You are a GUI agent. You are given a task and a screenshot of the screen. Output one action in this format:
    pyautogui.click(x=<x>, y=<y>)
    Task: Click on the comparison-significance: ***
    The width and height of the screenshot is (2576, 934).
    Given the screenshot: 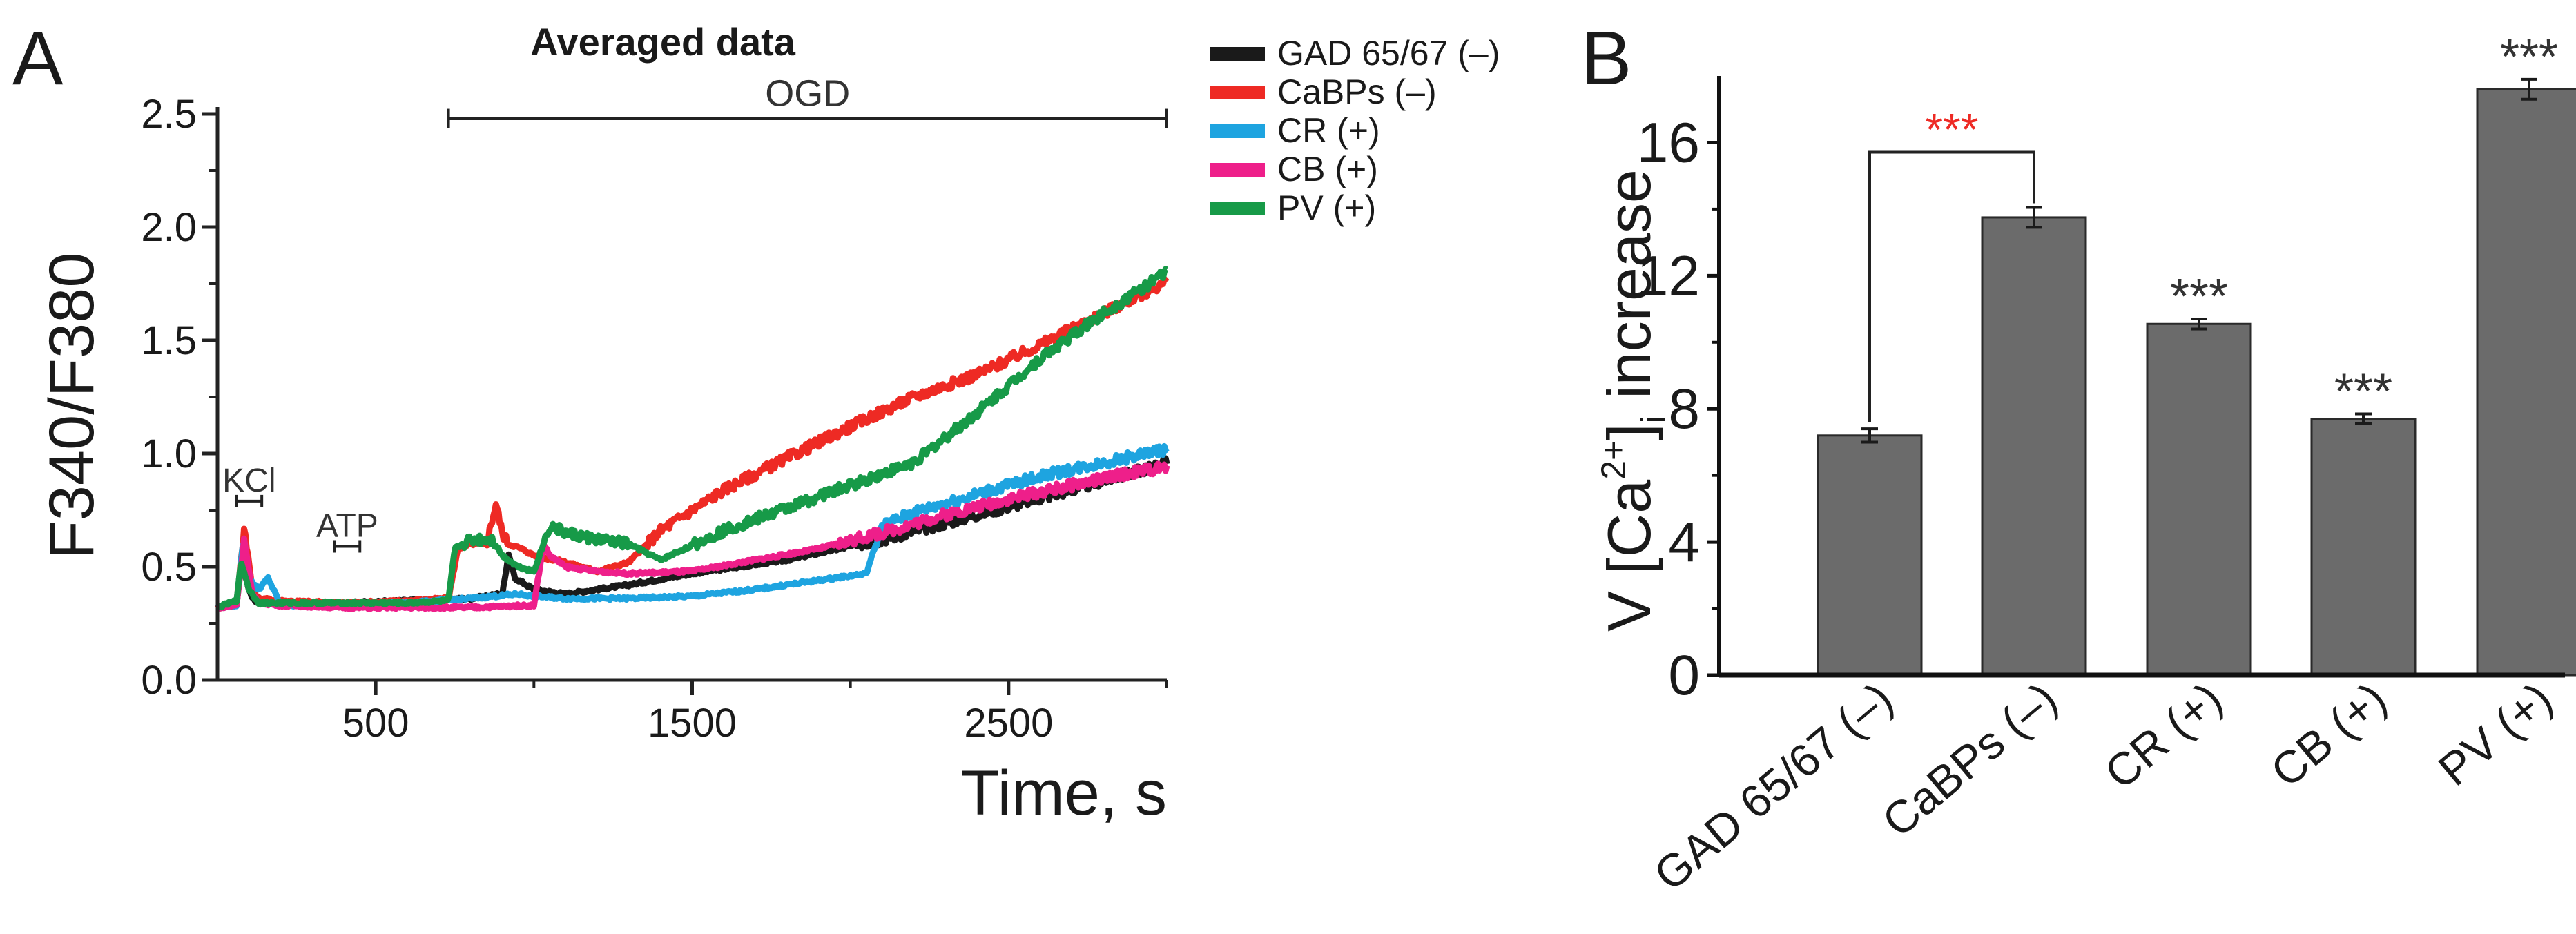 What is the action you would take?
    pyautogui.click(x=1951, y=129)
    